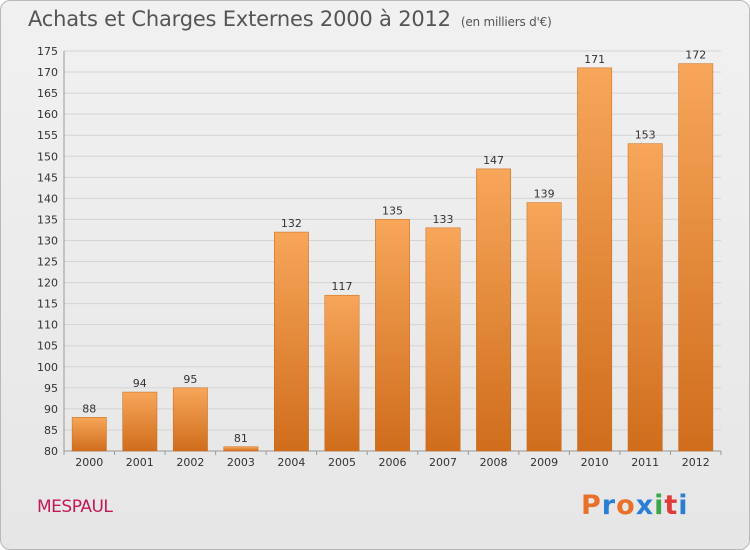 This screenshot has height=550, width=750. I want to click on y-tick-label: 155, so click(47, 135).